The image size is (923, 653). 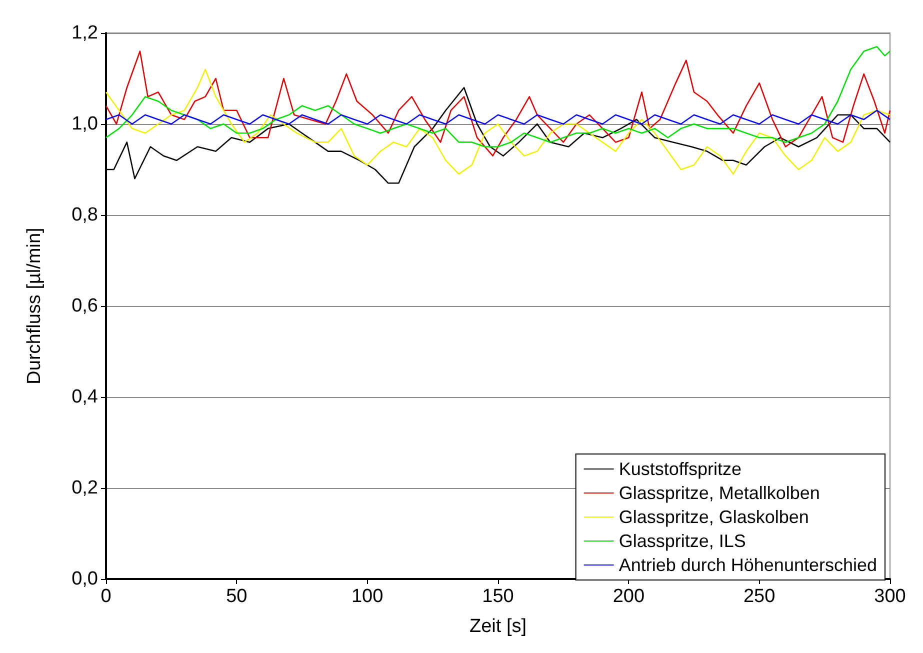 I want to click on y-tick-label: 0,2, so click(x=85, y=488).